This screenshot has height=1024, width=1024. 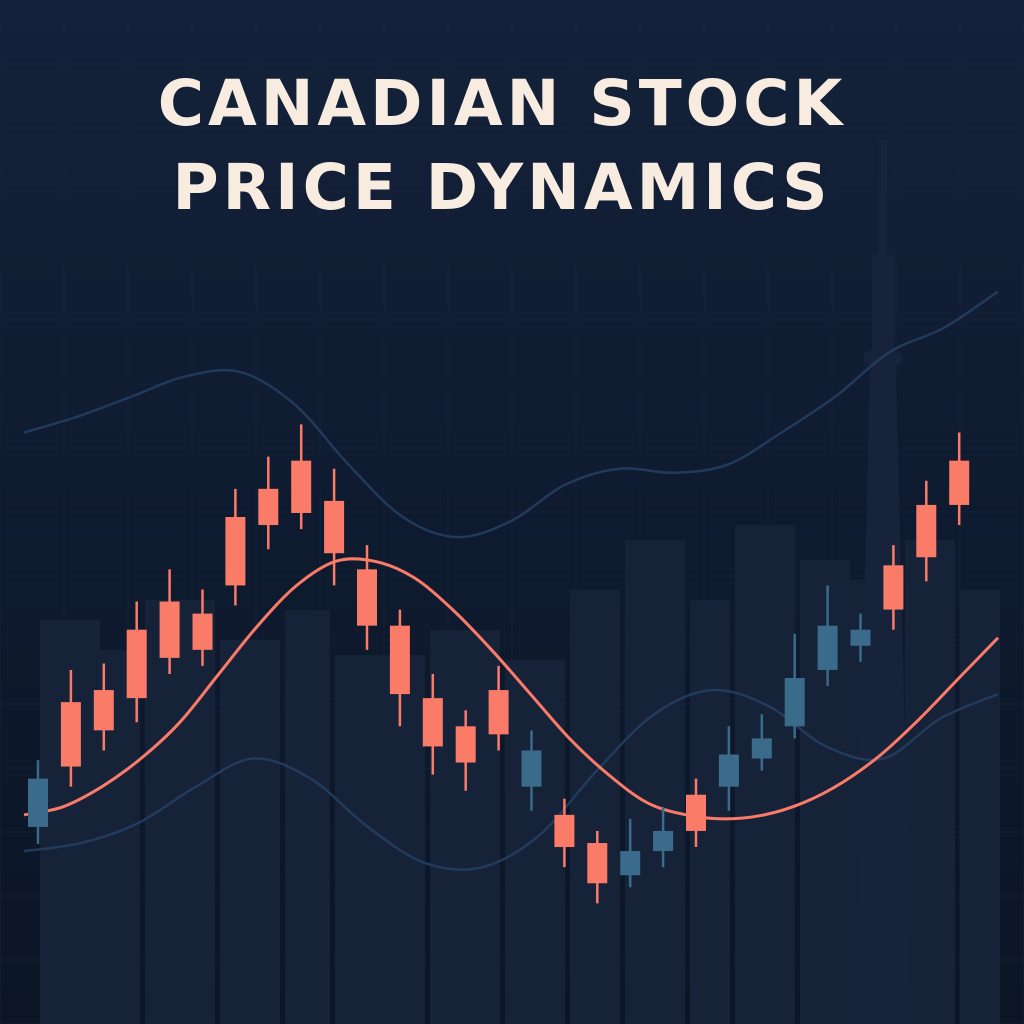 I want to click on cn-tower-antenna, so click(x=883, y=250).